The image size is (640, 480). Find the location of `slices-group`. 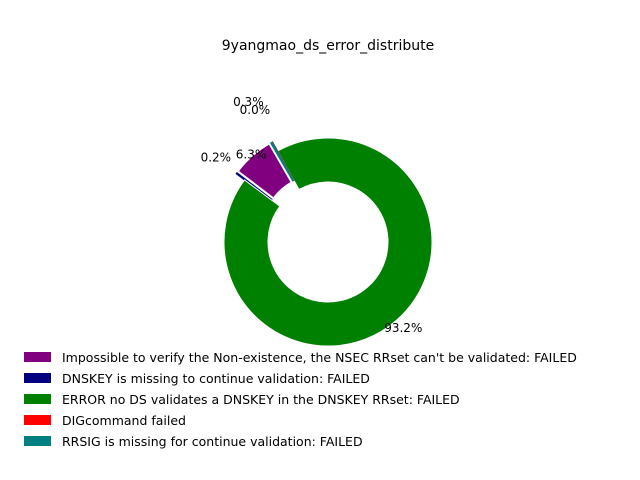

slices-group is located at coordinates (328, 242).